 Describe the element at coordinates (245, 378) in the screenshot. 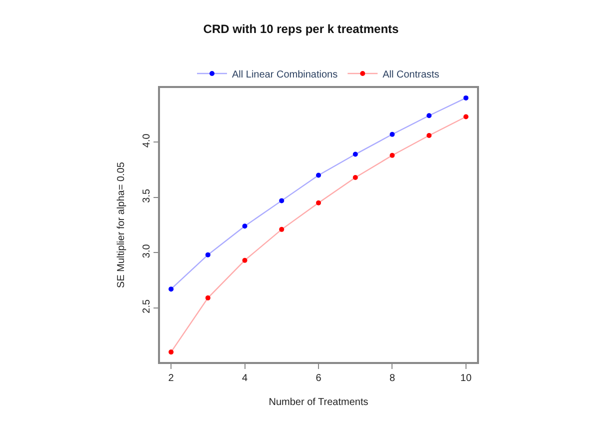

I see `x-tick-label: 4` at that location.